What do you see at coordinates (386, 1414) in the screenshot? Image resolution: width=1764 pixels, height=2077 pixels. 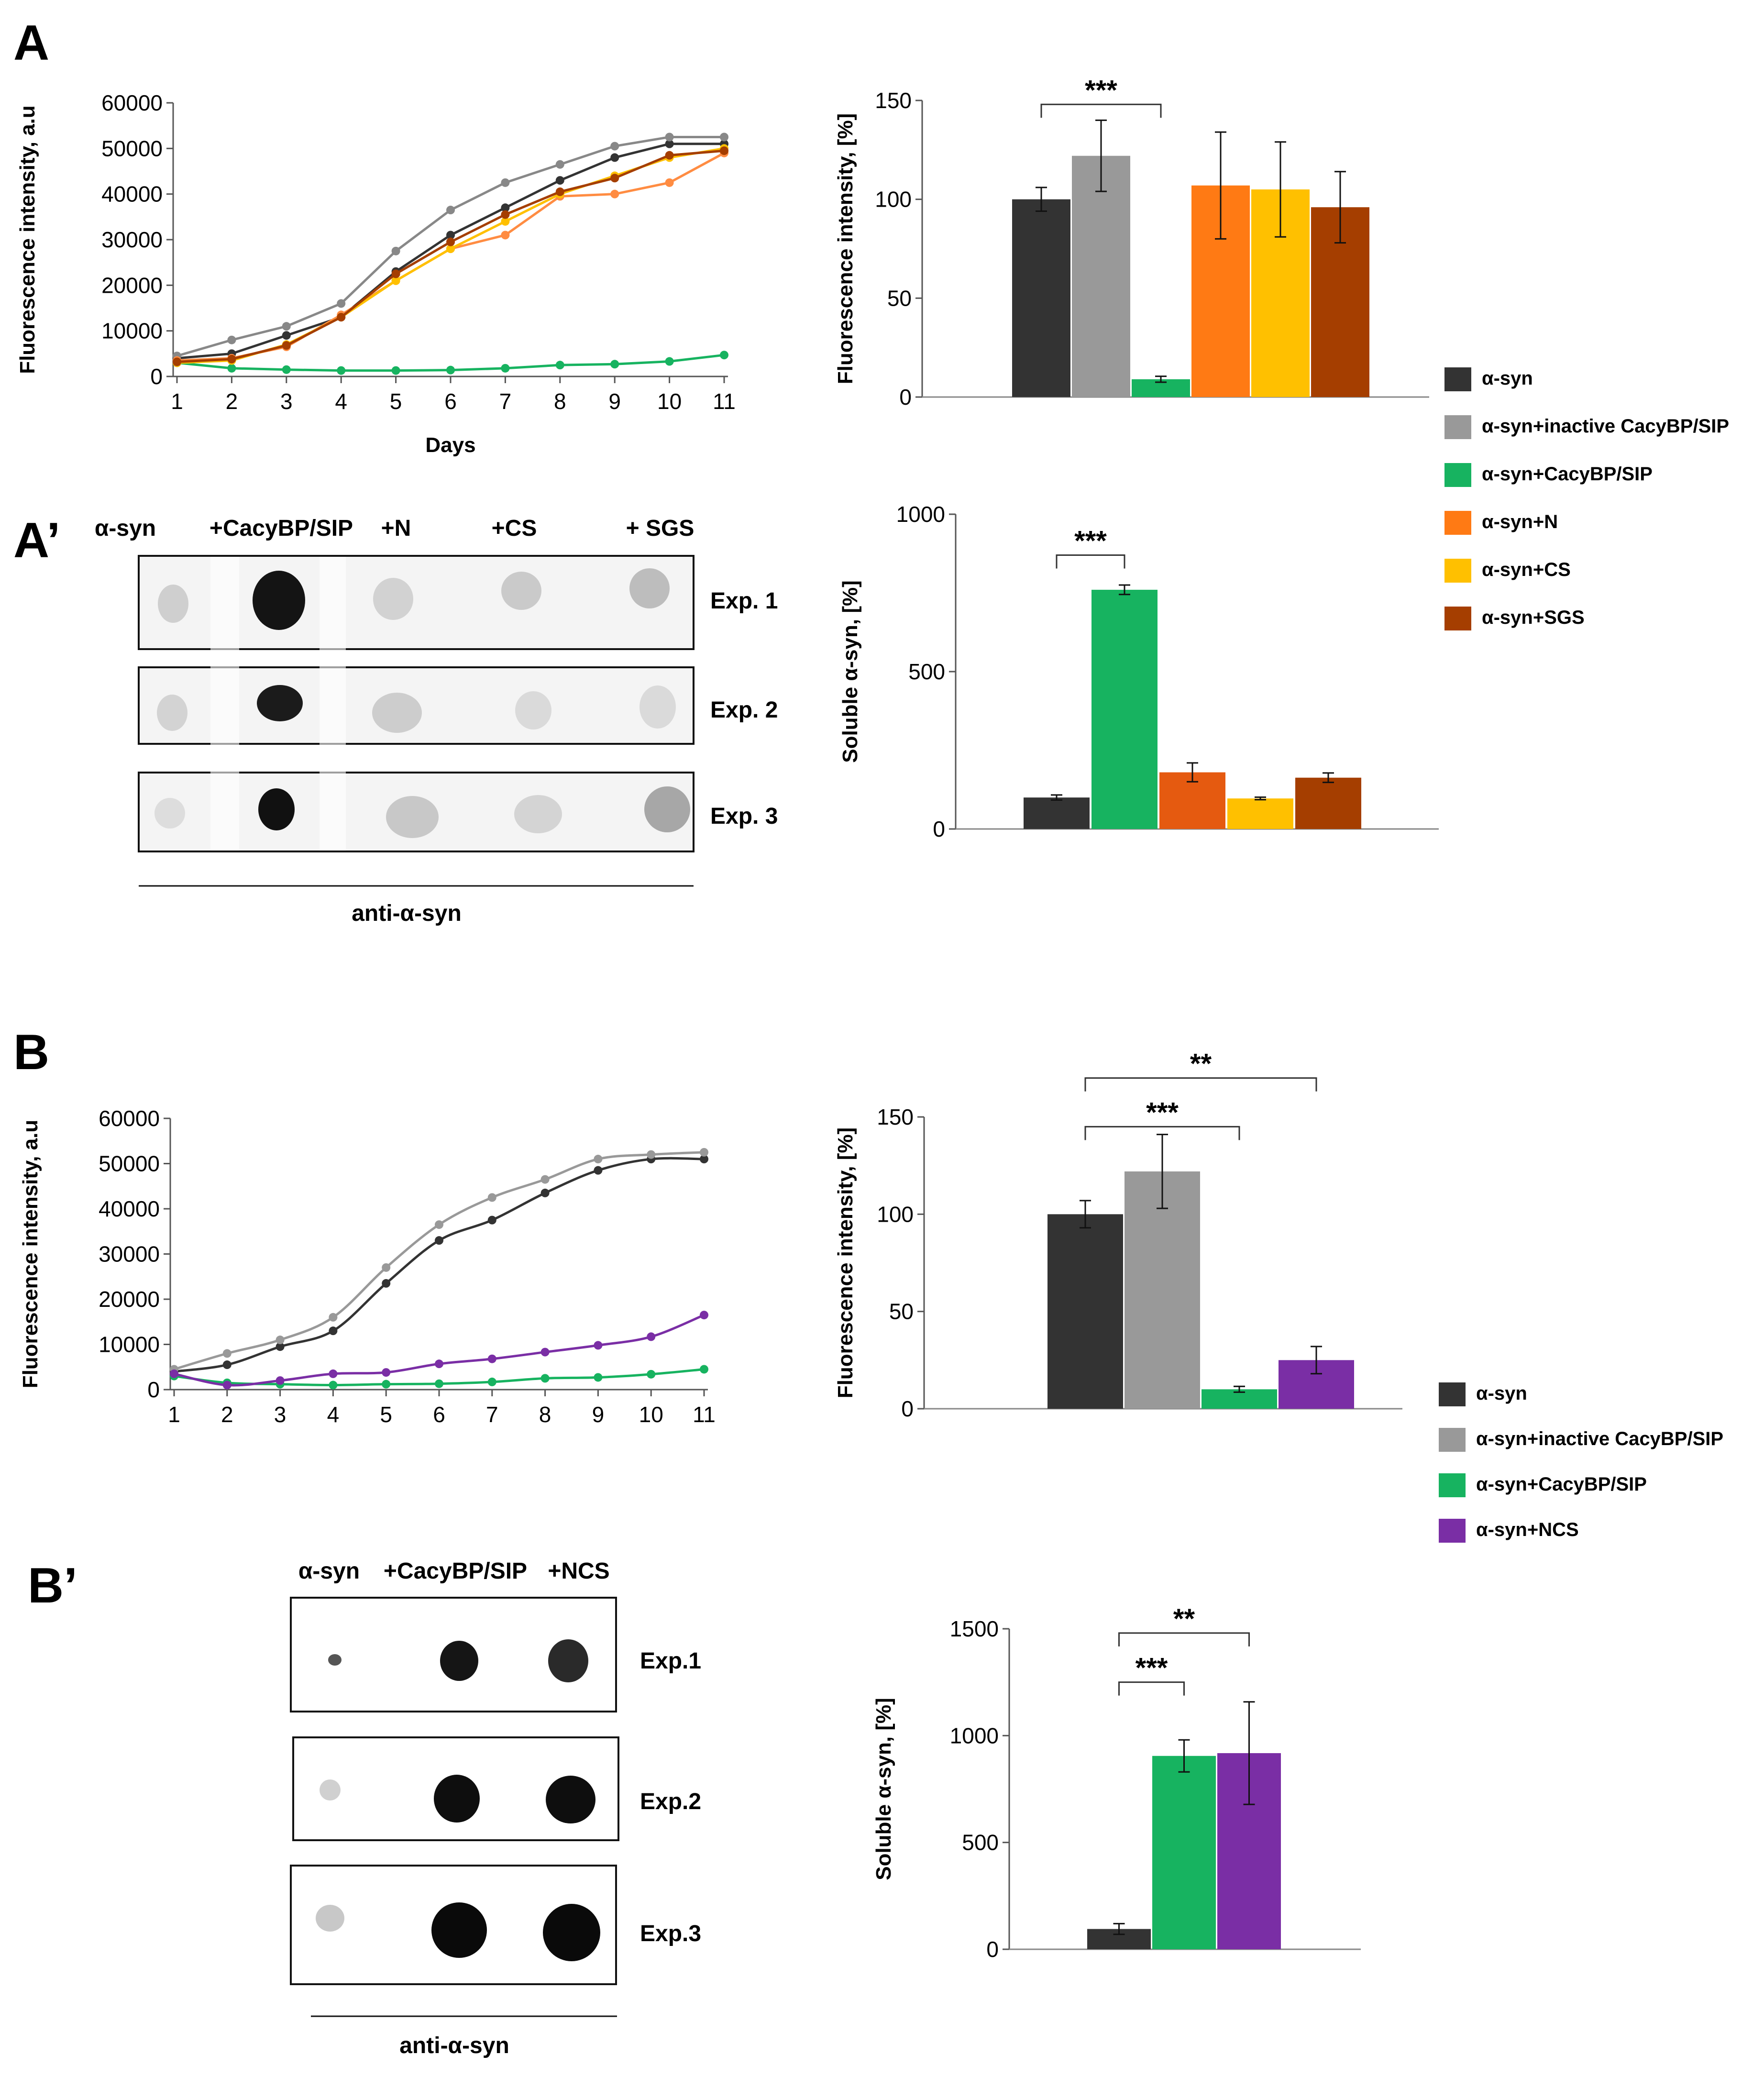 I see `x-tick-label: 5` at bounding box center [386, 1414].